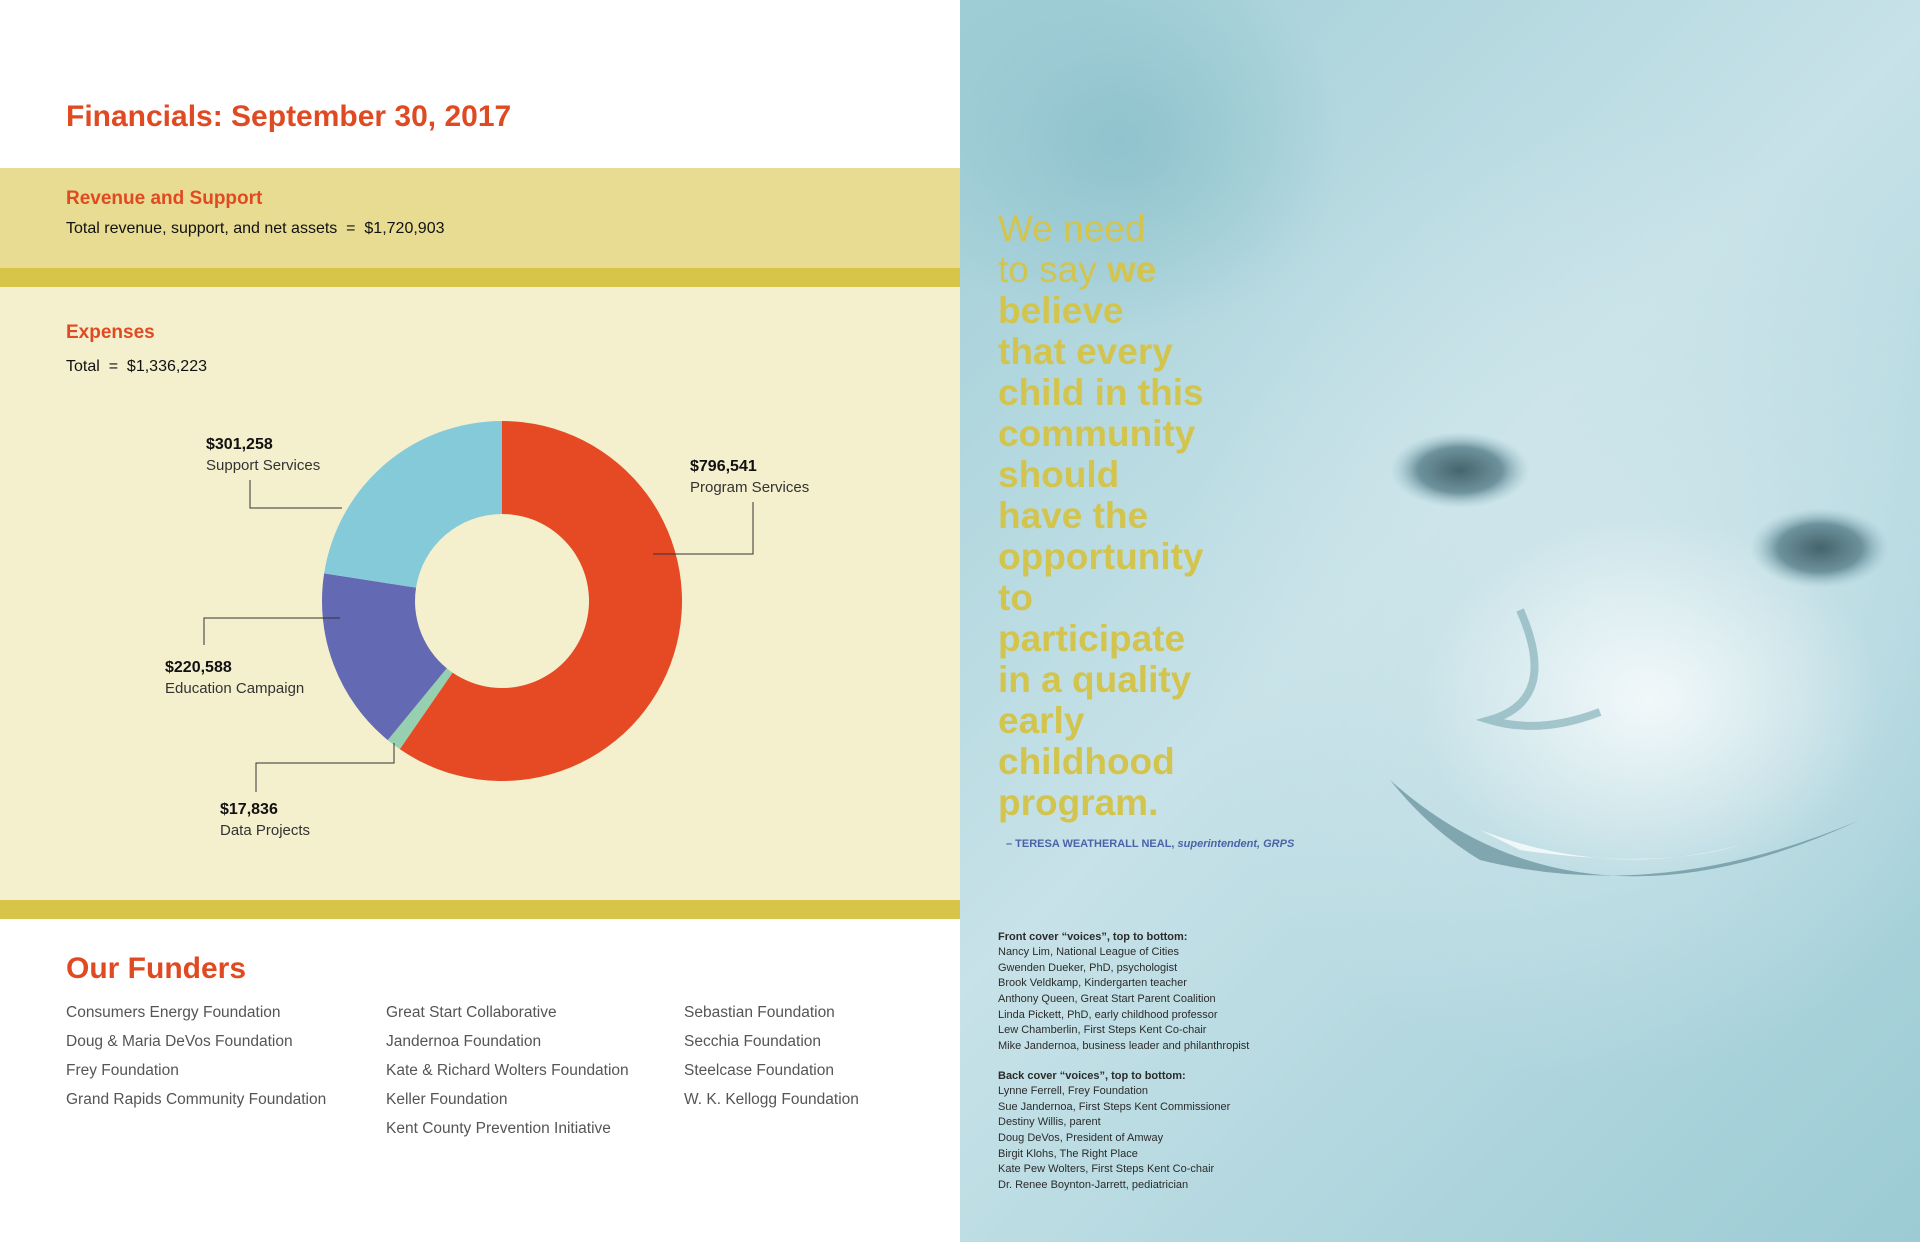 This screenshot has width=1920, height=1242. I want to click on expenses-total-value: $1,336,223, so click(166, 366).